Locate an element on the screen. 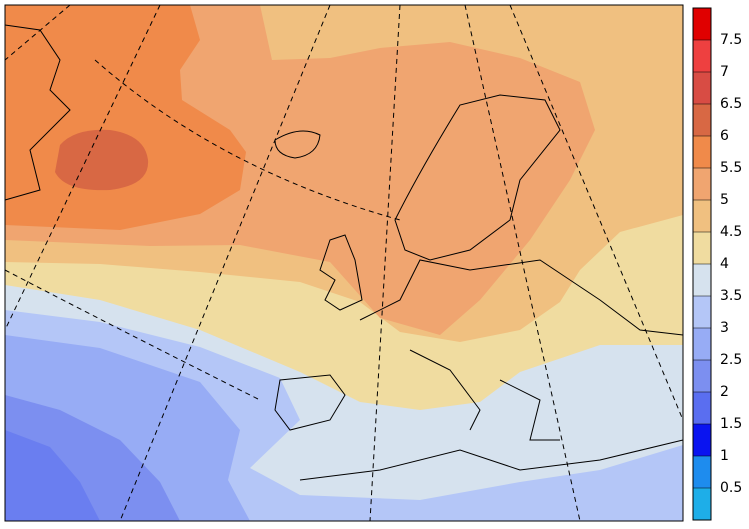 This screenshot has width=749, height=529. tick-label: 3.5 is located at coordinates (731, 296).